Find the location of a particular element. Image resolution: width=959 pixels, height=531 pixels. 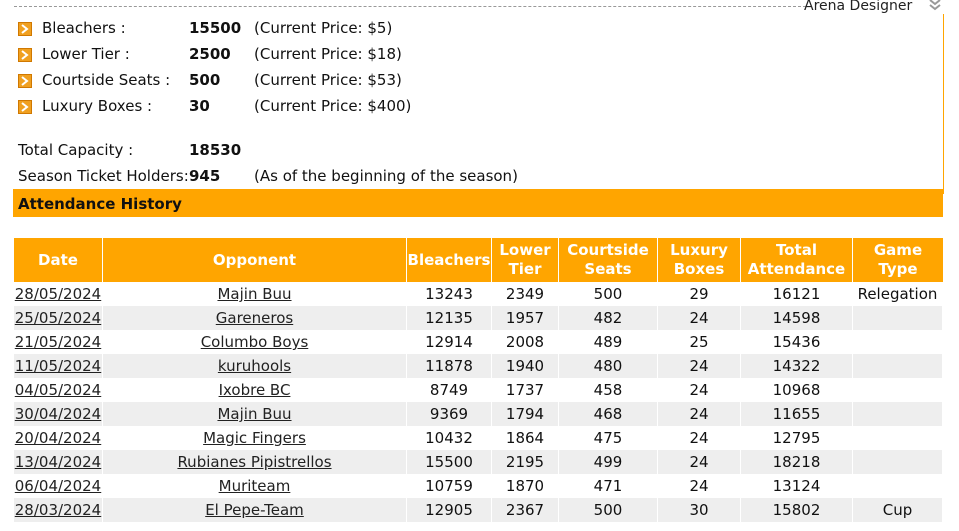

table-row: 06/04/2024 Muriteam 10759 1870 471 24 13124 is located at coordinates (478, 486).